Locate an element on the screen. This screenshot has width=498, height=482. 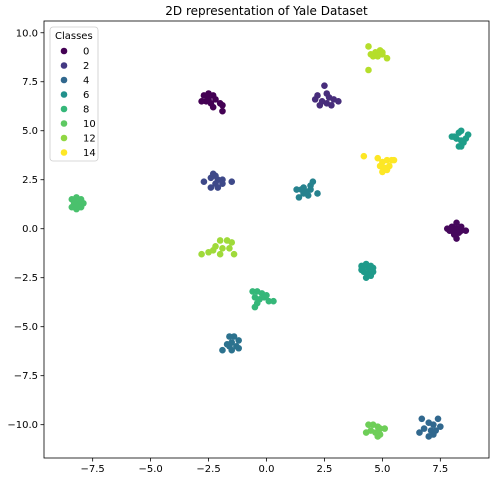
legend-label: 6 is located at coordinates (86, 95).